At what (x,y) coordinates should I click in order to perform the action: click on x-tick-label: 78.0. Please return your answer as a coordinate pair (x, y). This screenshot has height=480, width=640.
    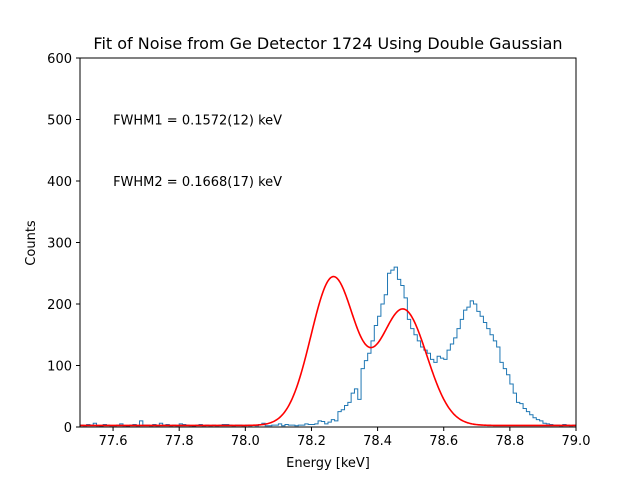
    Looking at the image, I should click on (245, 441).